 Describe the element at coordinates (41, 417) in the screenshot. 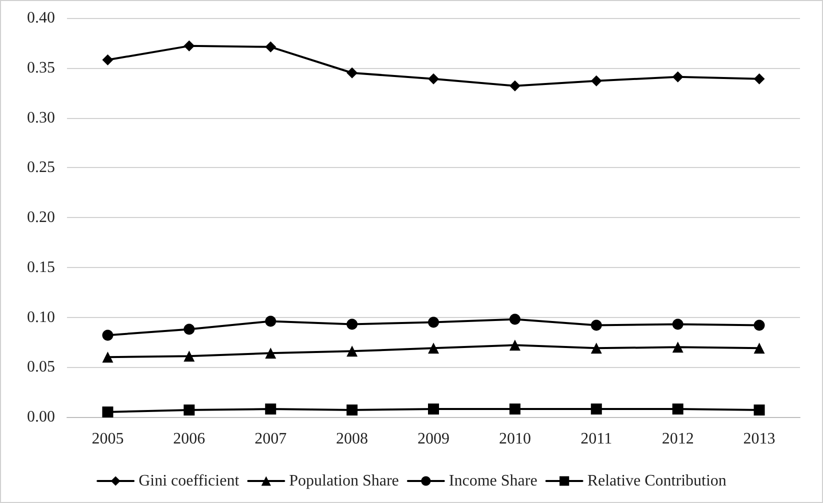

I see `y-tick-label: 0.00` at that location.